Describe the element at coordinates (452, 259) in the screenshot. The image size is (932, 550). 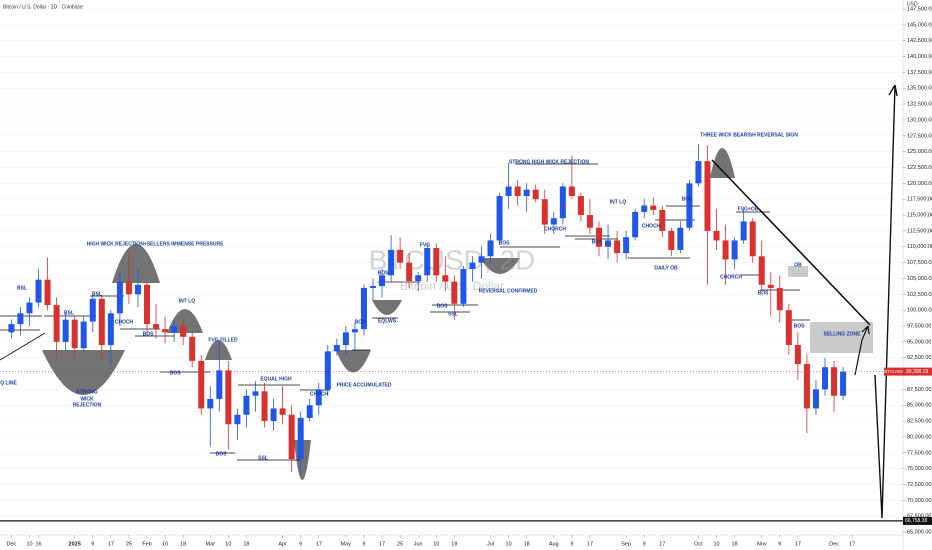
I see `watermark-symbol: BTCUSD, 2D` at that location.